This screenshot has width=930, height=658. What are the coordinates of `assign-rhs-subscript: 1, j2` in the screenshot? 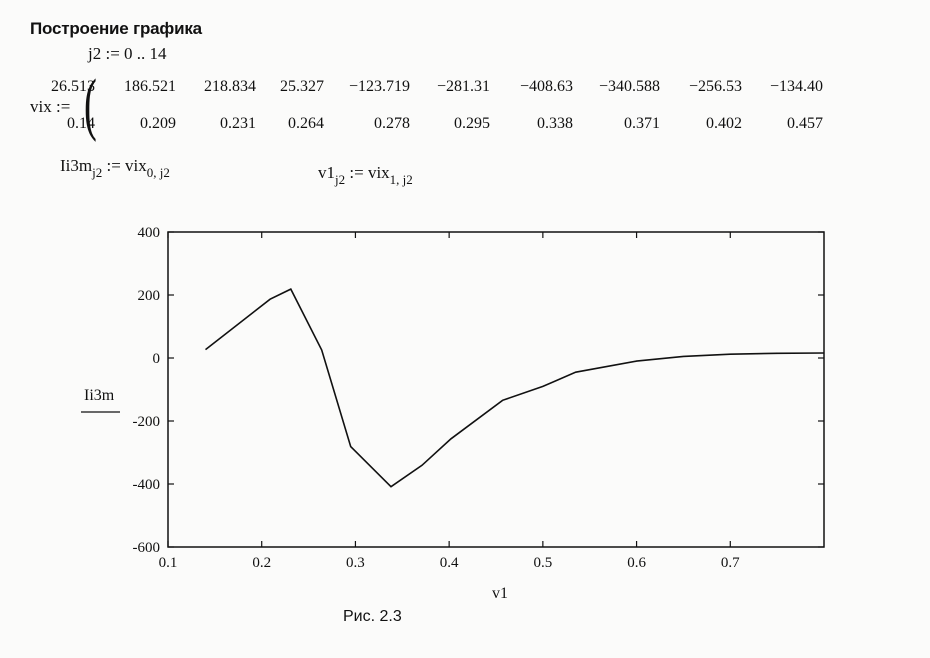 It's located at (401, 179).